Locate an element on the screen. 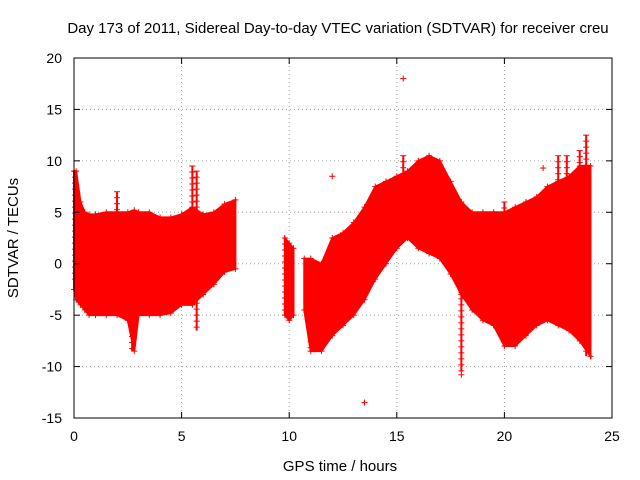 The height and width of the screenshot is (480, 640). x-tick-label: 20 is located at coordinates (505, 436).